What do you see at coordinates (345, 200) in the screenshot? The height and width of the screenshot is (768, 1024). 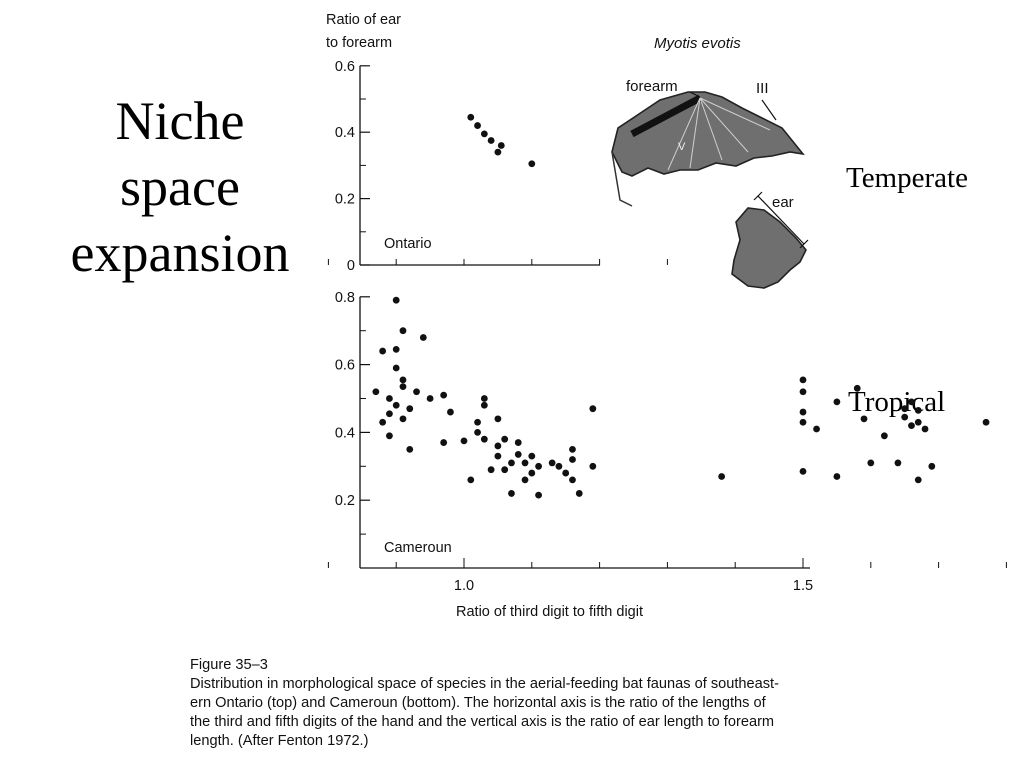 I see `ontario-y-tick-label: 0.2` at bounding box center [345, 200].